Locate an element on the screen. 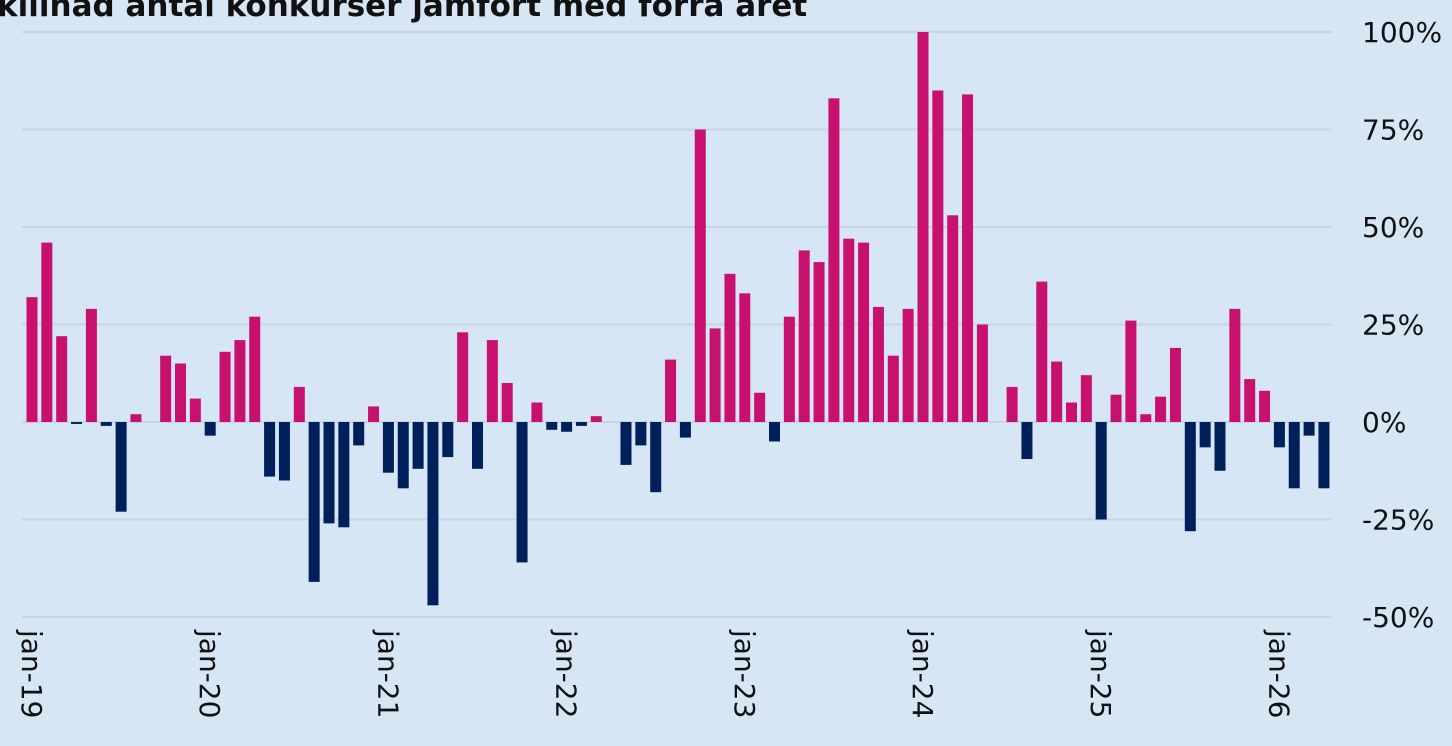 This screenshot has height=746, width=1452. y-tick-label: 50% is located at coordinates (1393, 227).